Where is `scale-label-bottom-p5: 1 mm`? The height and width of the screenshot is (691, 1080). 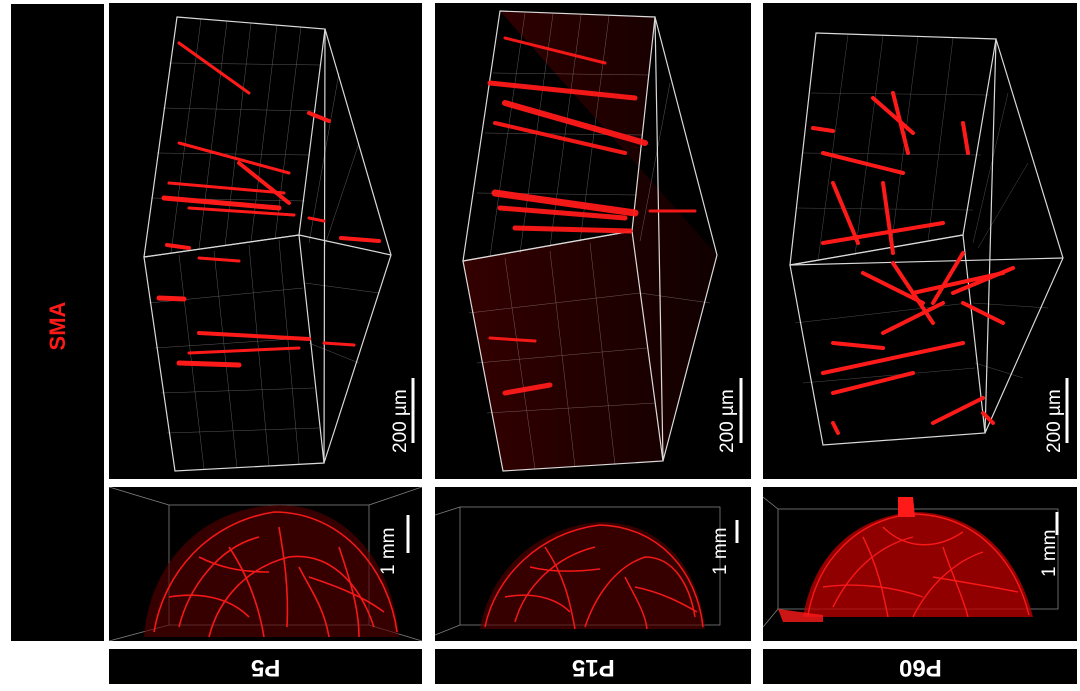
scale-label-bottom-p5: 1 mm is located at coordinates (388, 551).